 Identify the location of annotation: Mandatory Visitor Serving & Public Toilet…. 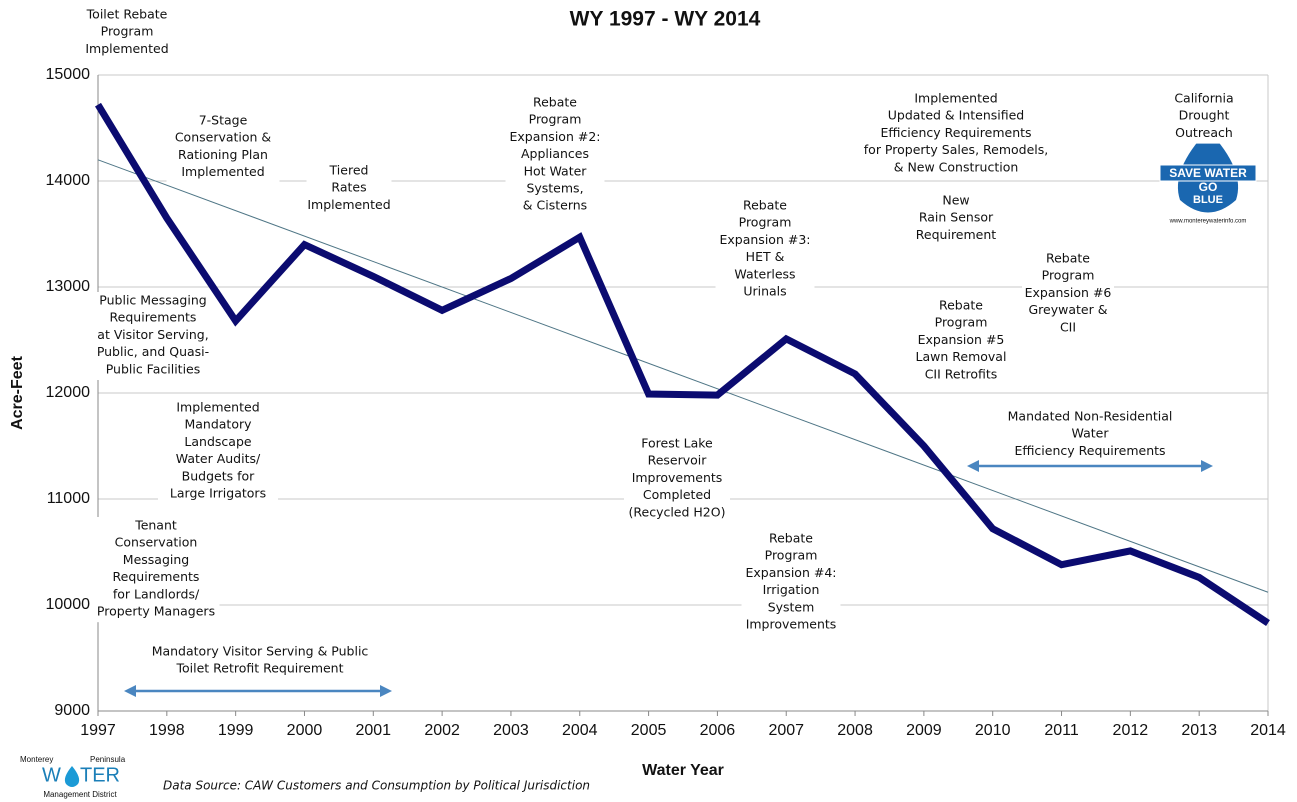
(260, 661).